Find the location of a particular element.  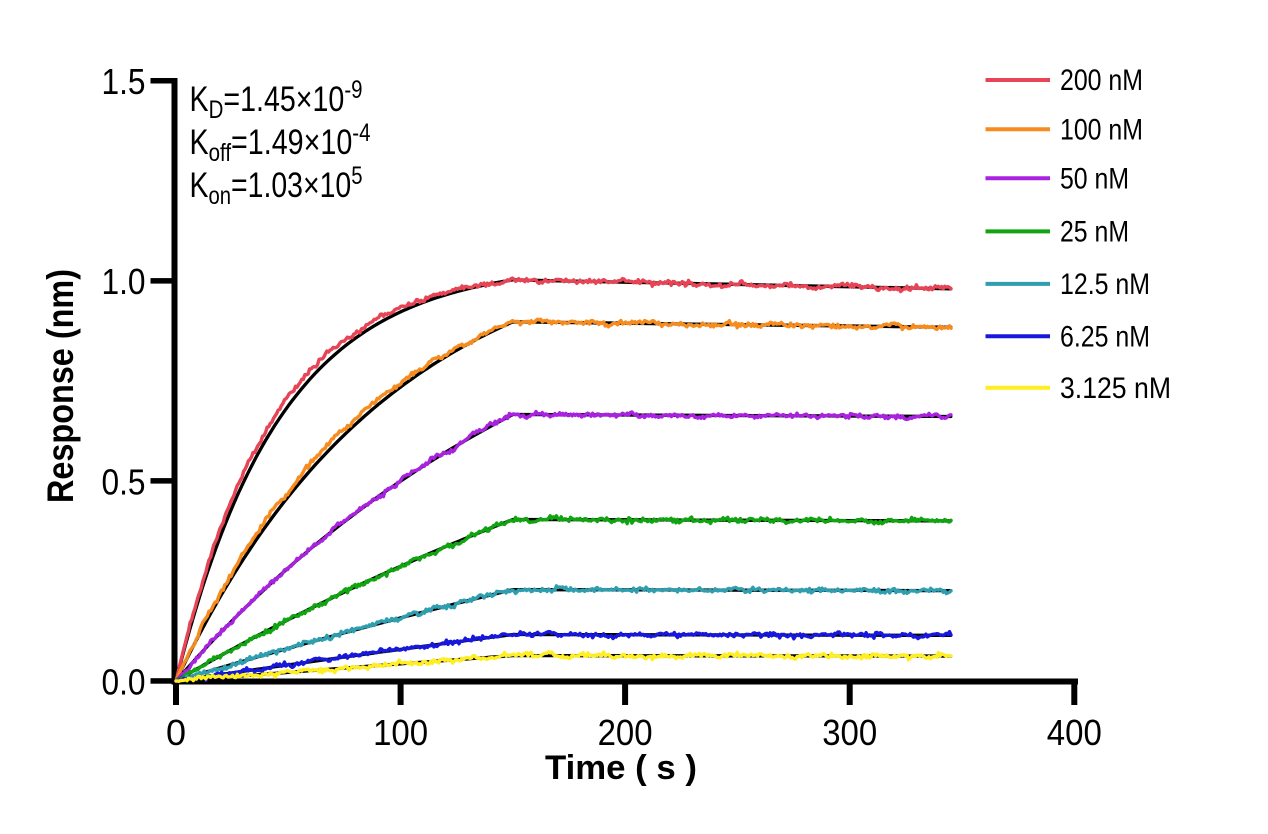

svg-text: 3.125 nM is located at coordinates (1115, 388).